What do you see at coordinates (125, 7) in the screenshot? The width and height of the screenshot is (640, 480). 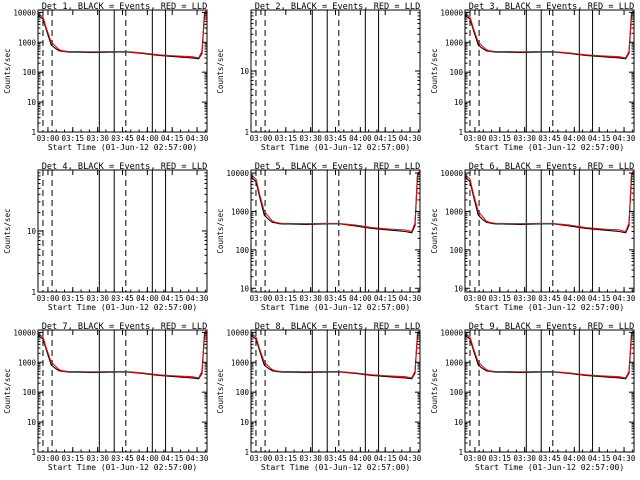 I see `panel-title: Det 1, BLACK = Events, RED = LLD` at bounding box center [125, 7].